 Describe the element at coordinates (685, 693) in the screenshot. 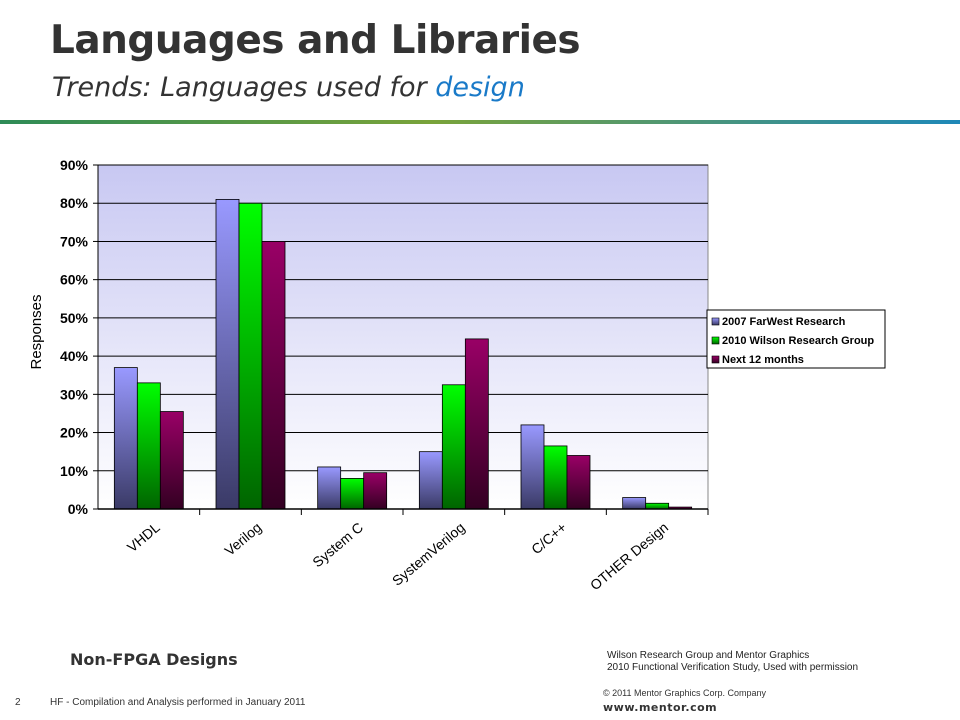

I see `copyright: © 2011 Mentor Graphics Corp. Company` at that location.